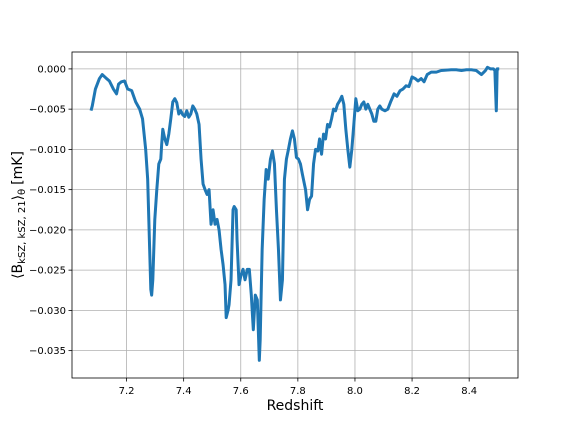 This screenshot has height=432, width=576. I want to click on x-tick-label: 7.8, so click(298, 391).